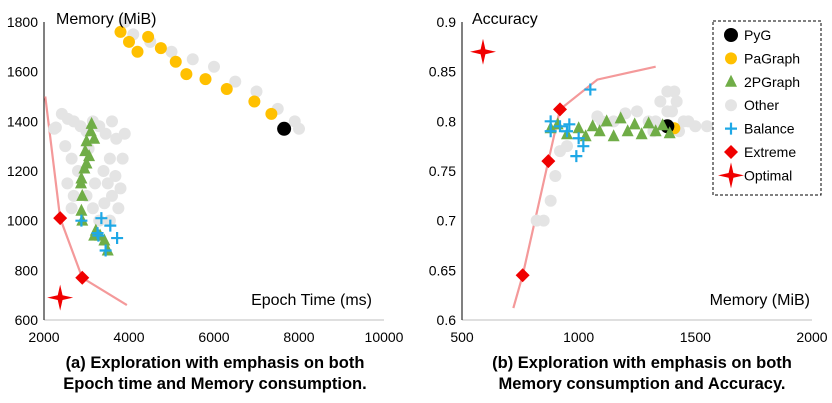 The image size is (832, 403). I want to click on chart-b-caption-line-2: Memory consumption and Accuracy., so click(642, 384).